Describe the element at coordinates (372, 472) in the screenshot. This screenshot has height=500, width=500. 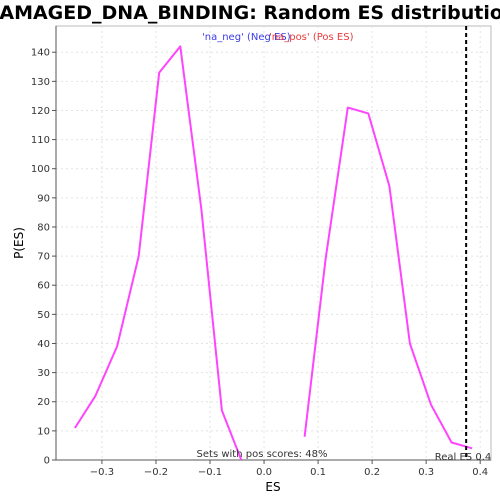
I see `x-tick-label: 0.2` at that location.